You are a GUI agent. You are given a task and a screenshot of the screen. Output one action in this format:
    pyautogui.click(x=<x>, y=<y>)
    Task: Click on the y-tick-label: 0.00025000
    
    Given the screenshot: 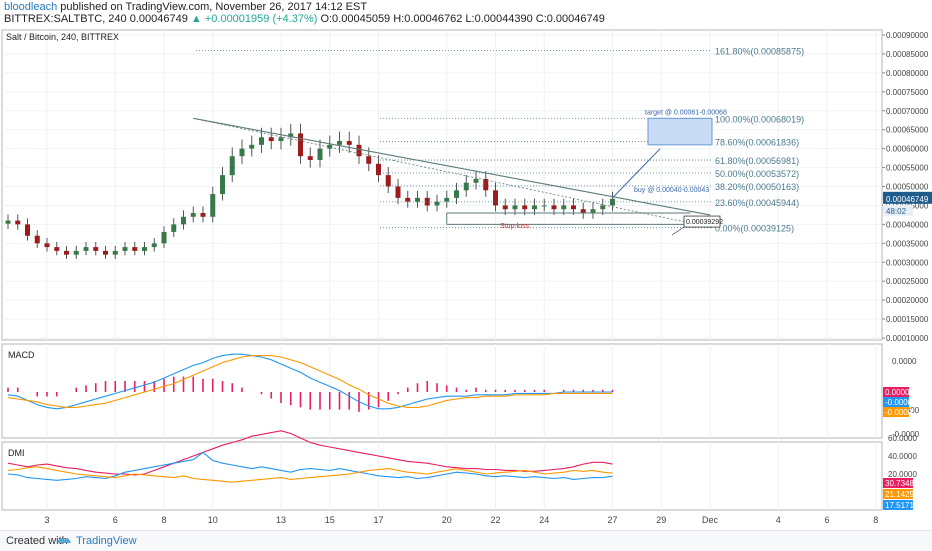 What is the action you would take?
    pyautogui.click(x=907, y=281)
    